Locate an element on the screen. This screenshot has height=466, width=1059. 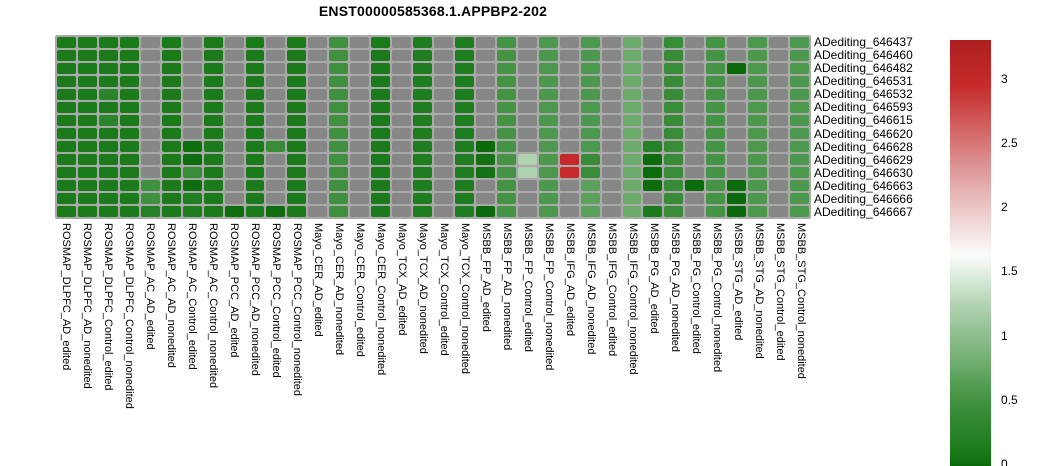
column-label: MSBB_PG_Control_nonedited is located at coordinates (716, 298).